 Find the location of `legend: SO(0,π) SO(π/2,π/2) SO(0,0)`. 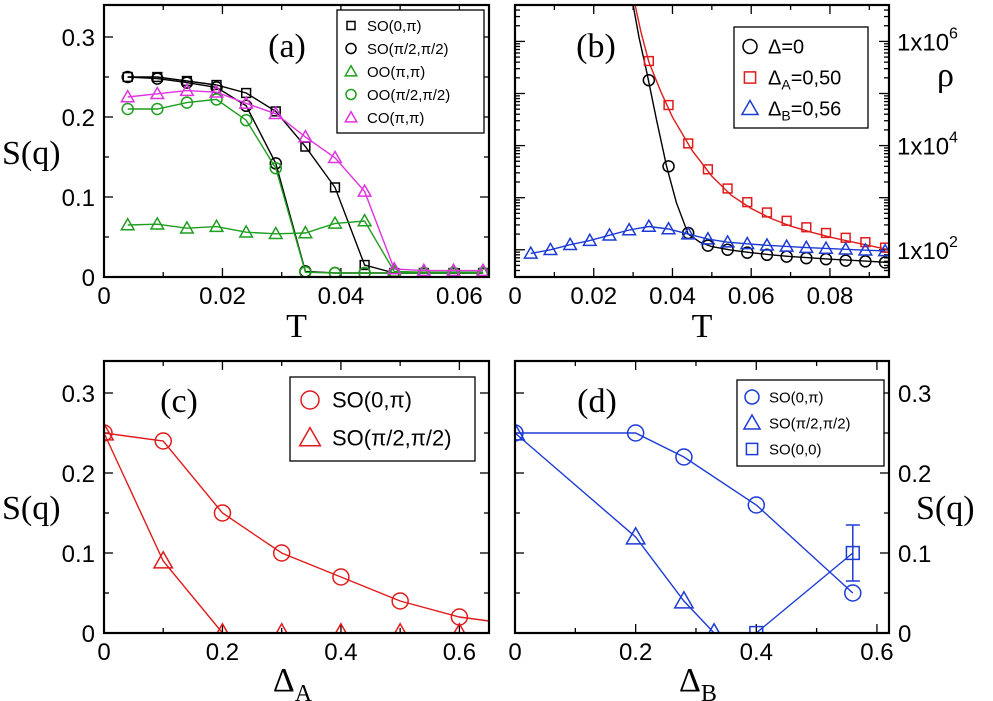

legend: SO(0,π) SO(π/2,π/2) SO(0,0) is located at coordinates (810, 423).